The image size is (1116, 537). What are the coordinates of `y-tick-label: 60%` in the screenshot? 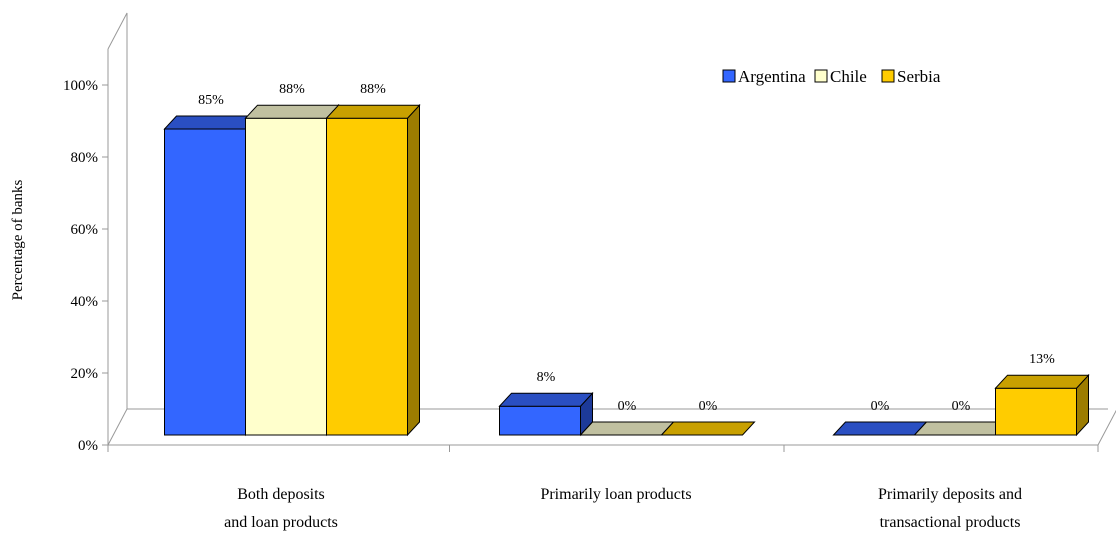 It's located at (85, 230).